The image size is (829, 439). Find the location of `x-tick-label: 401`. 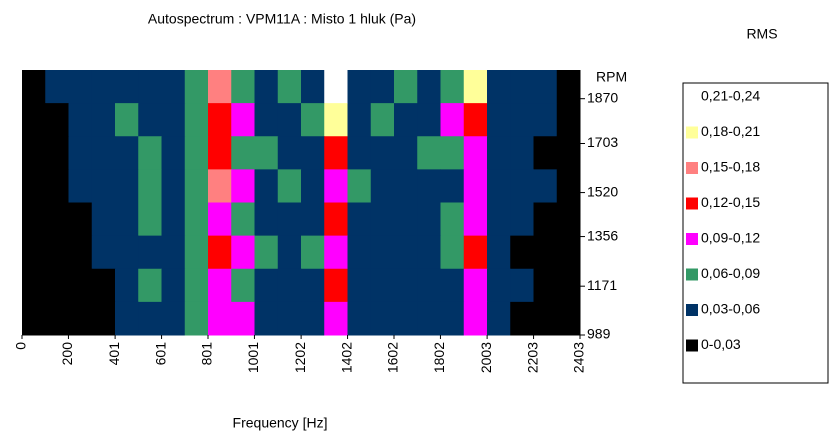

x-tick-label: 401 is located at coordinates (114, 354).